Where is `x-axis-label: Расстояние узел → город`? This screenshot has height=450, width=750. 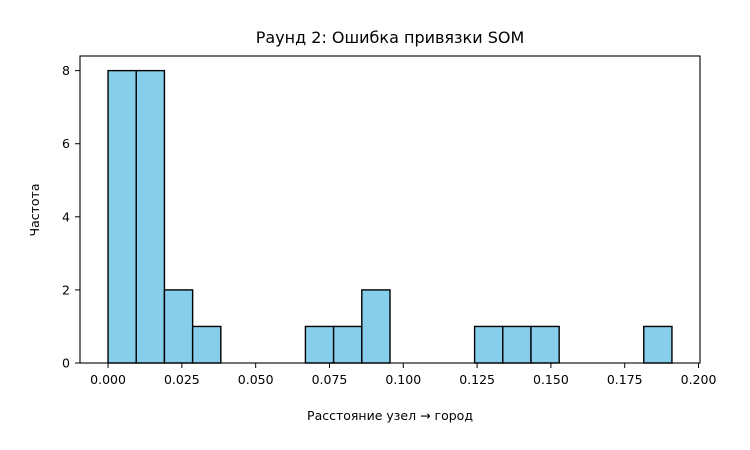 x-axis-label: Расстояние узел → город is located at coordinates (390, 415).